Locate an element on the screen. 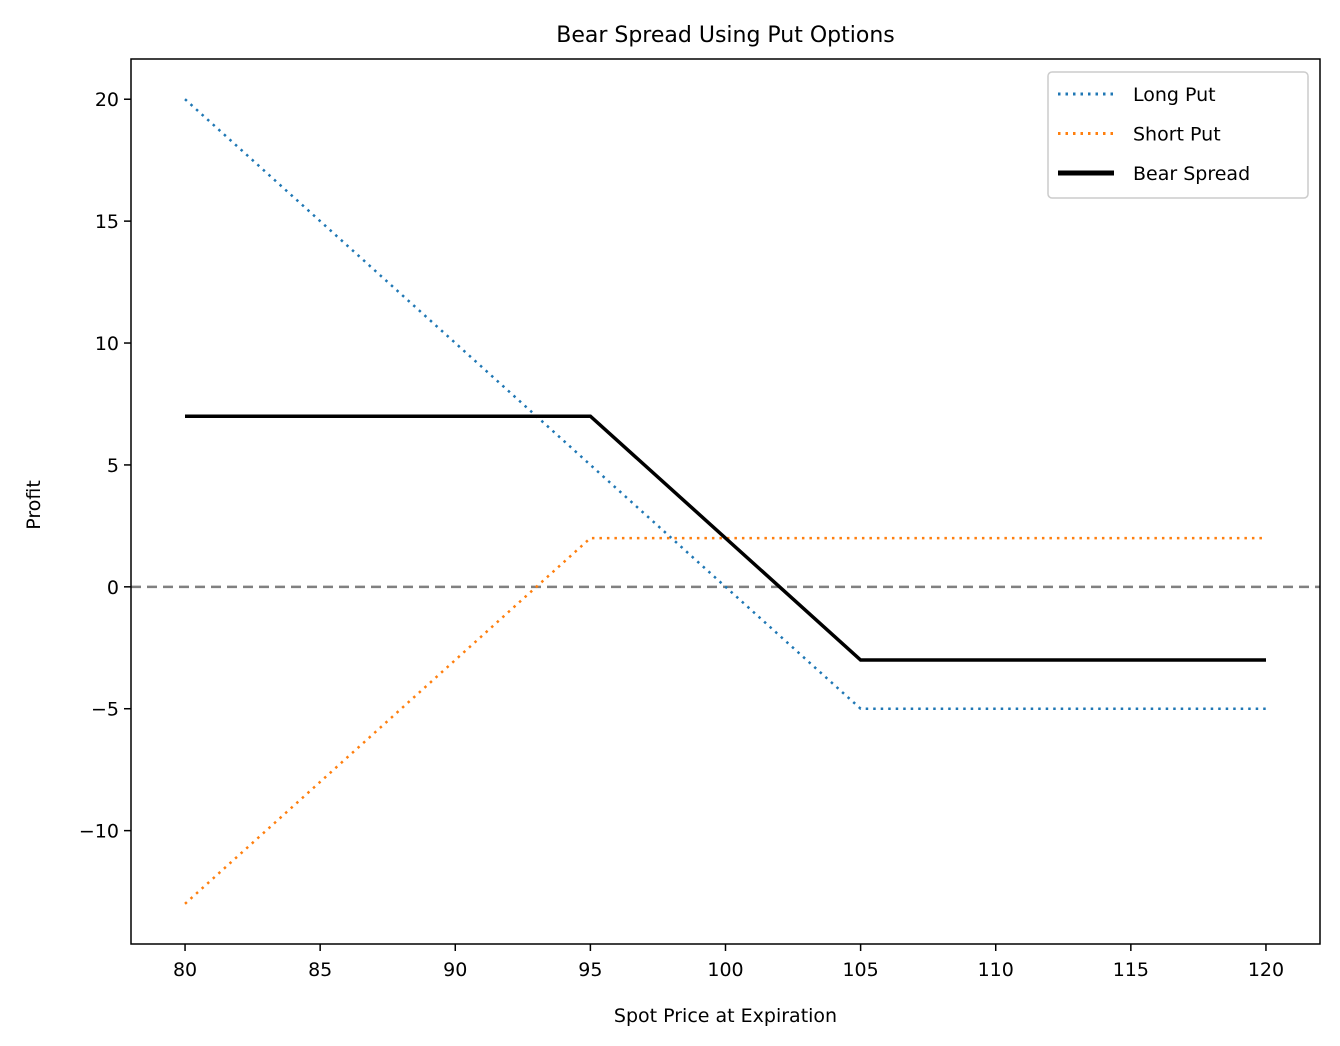  legend-label: Bear Spread is located at coordinates (1191, 174).